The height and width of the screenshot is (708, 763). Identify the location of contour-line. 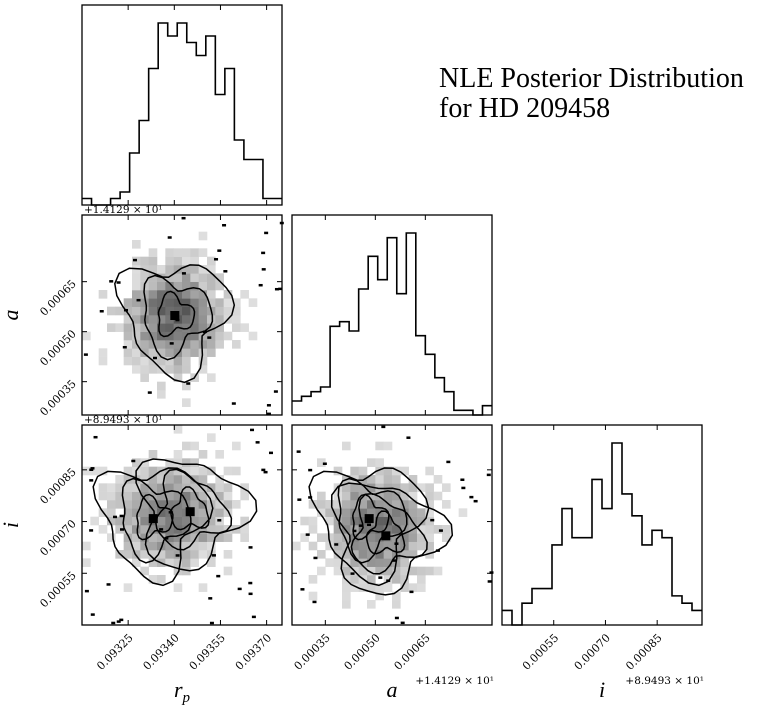
(385, 532).